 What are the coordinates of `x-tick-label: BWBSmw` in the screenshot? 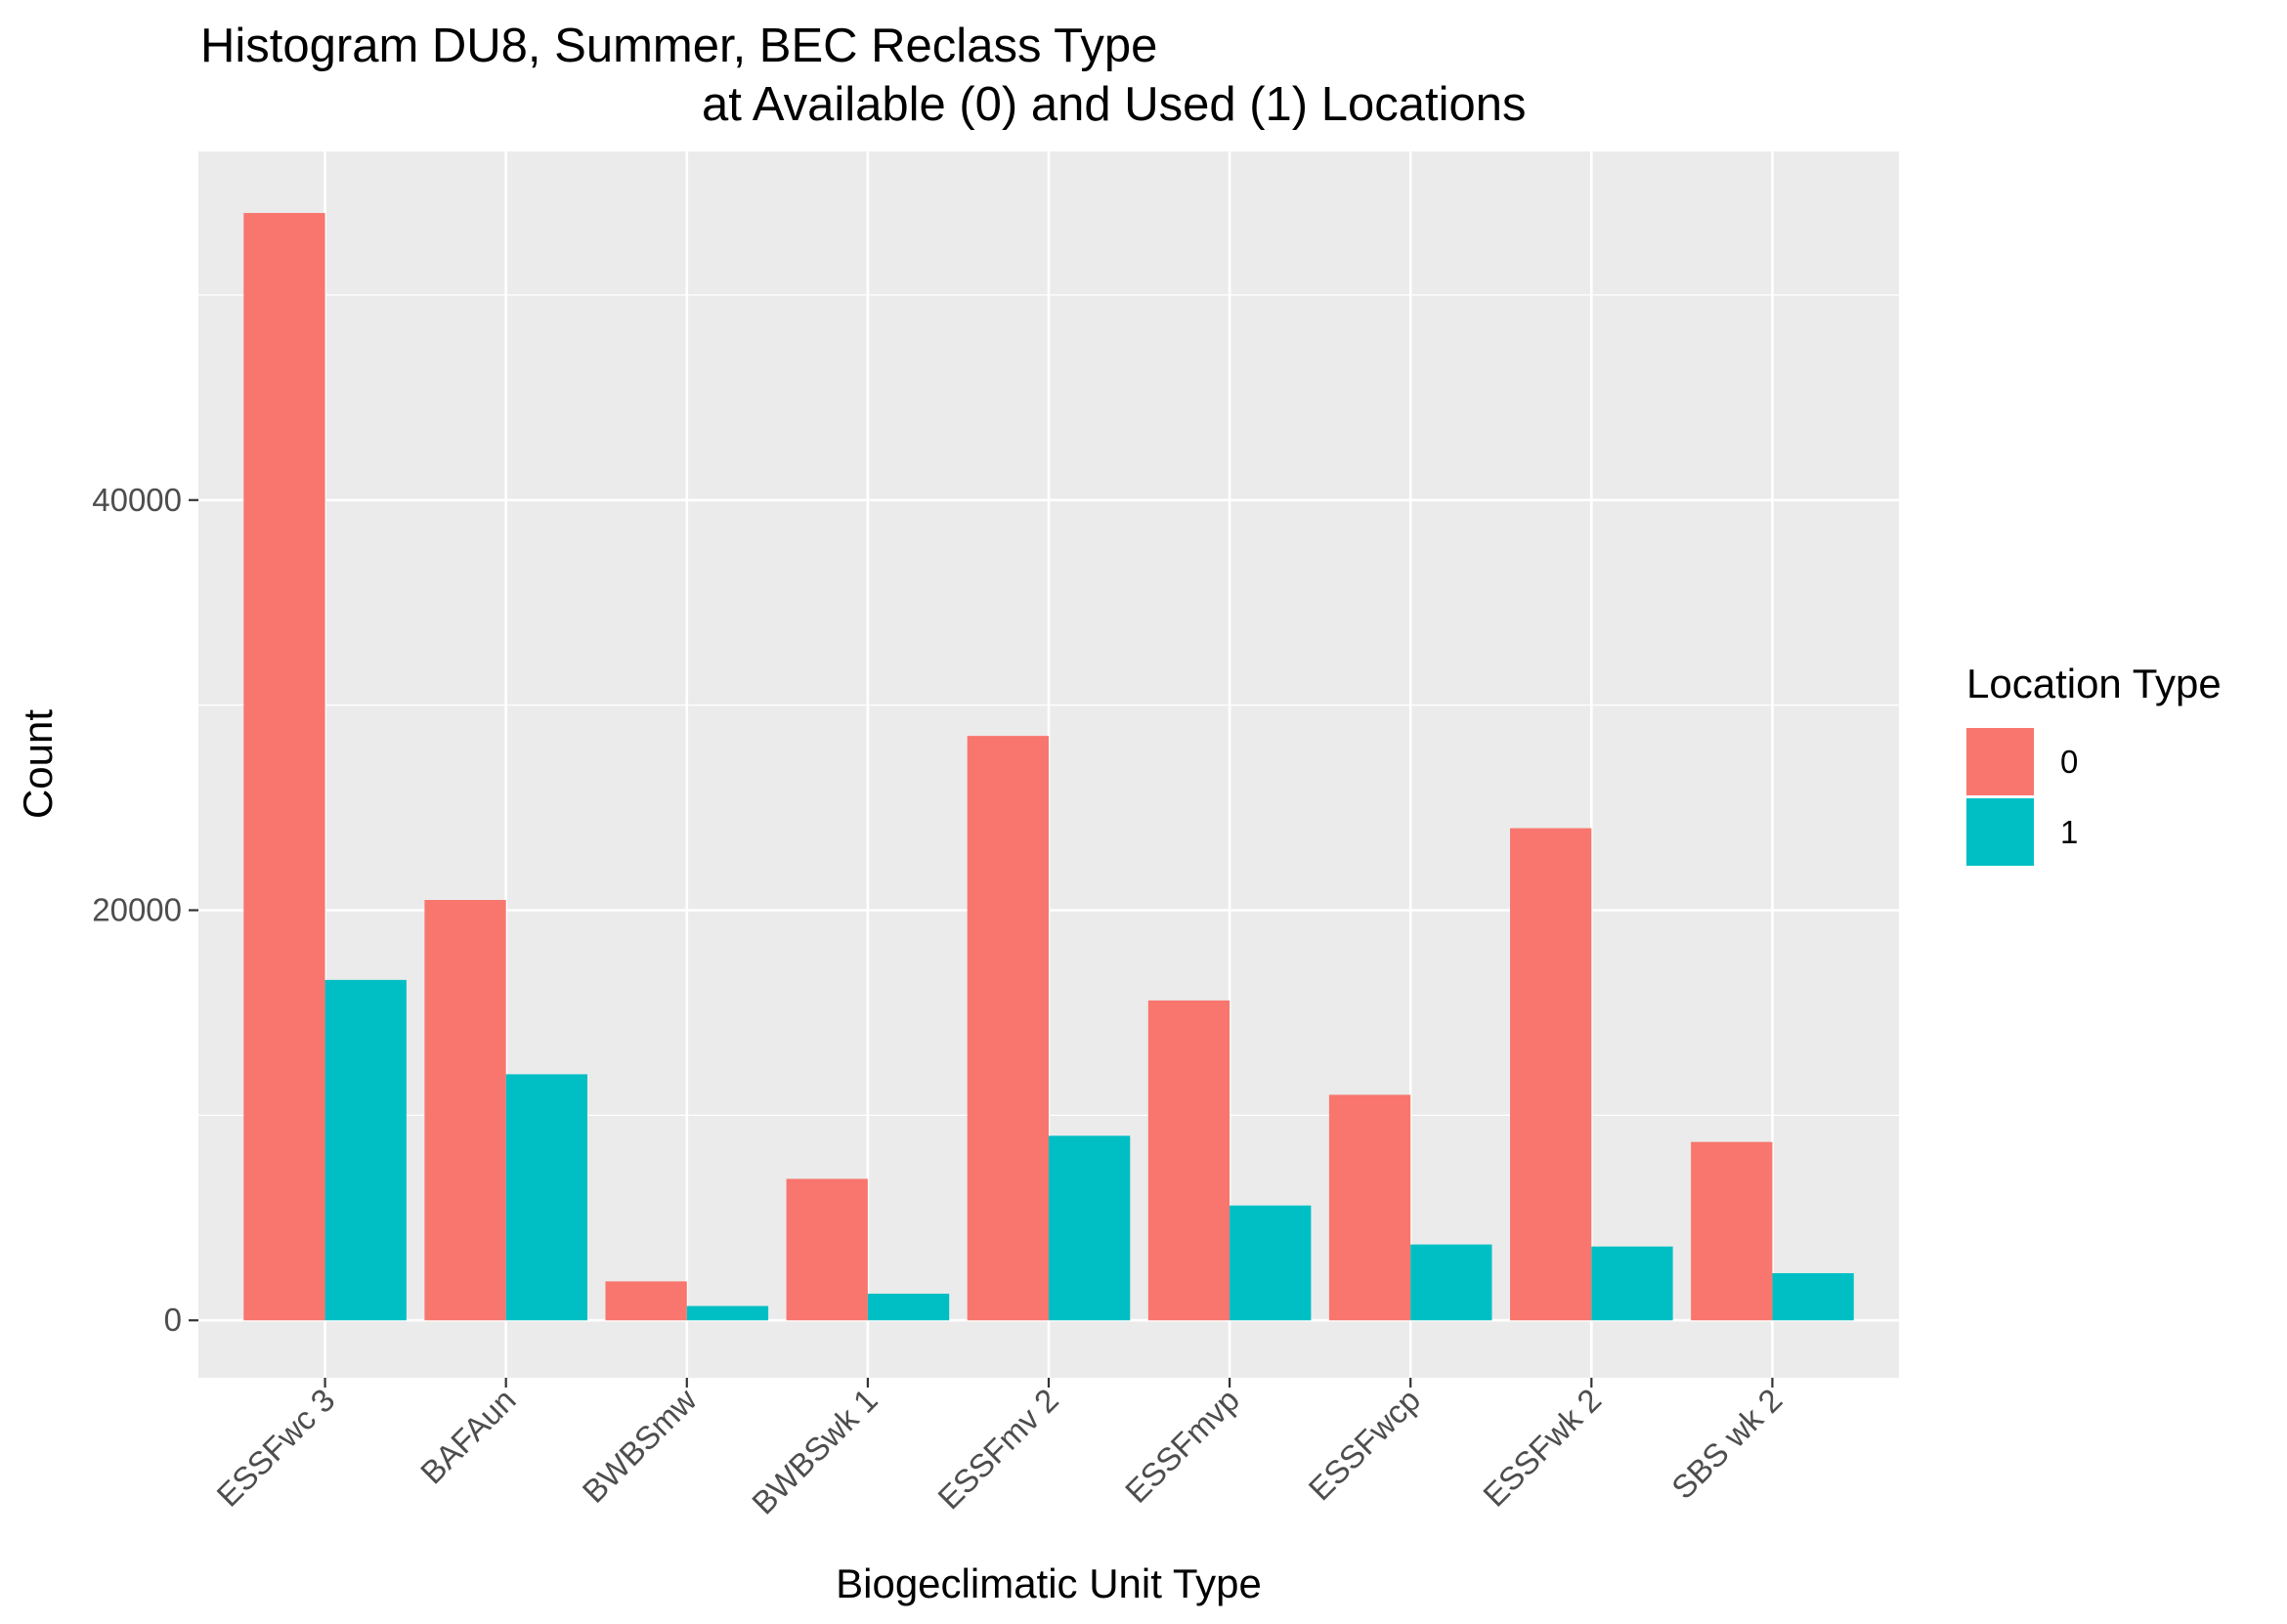 It's located at (640, 1446).